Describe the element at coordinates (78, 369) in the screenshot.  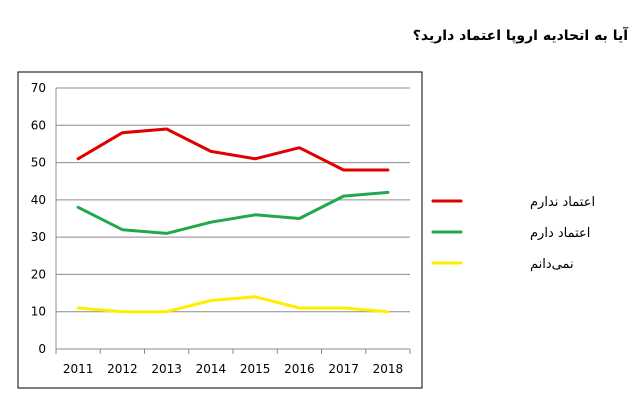
I see `x-tick-label: 2011` at that location.